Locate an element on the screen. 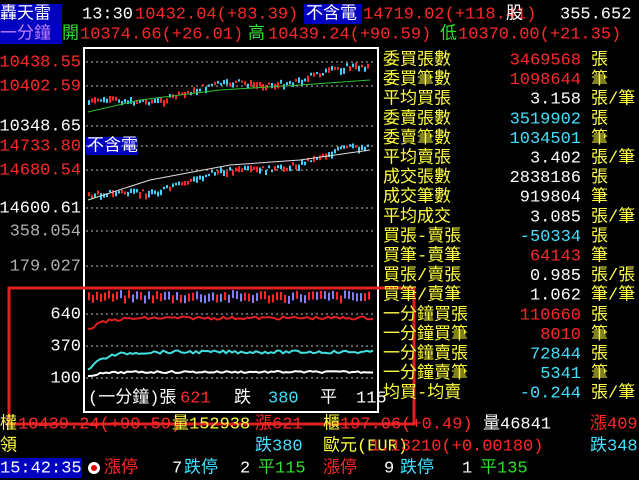 The height and width of the screenshot is (480, 639). label: 漲停 is located at coordinates (121, 467).